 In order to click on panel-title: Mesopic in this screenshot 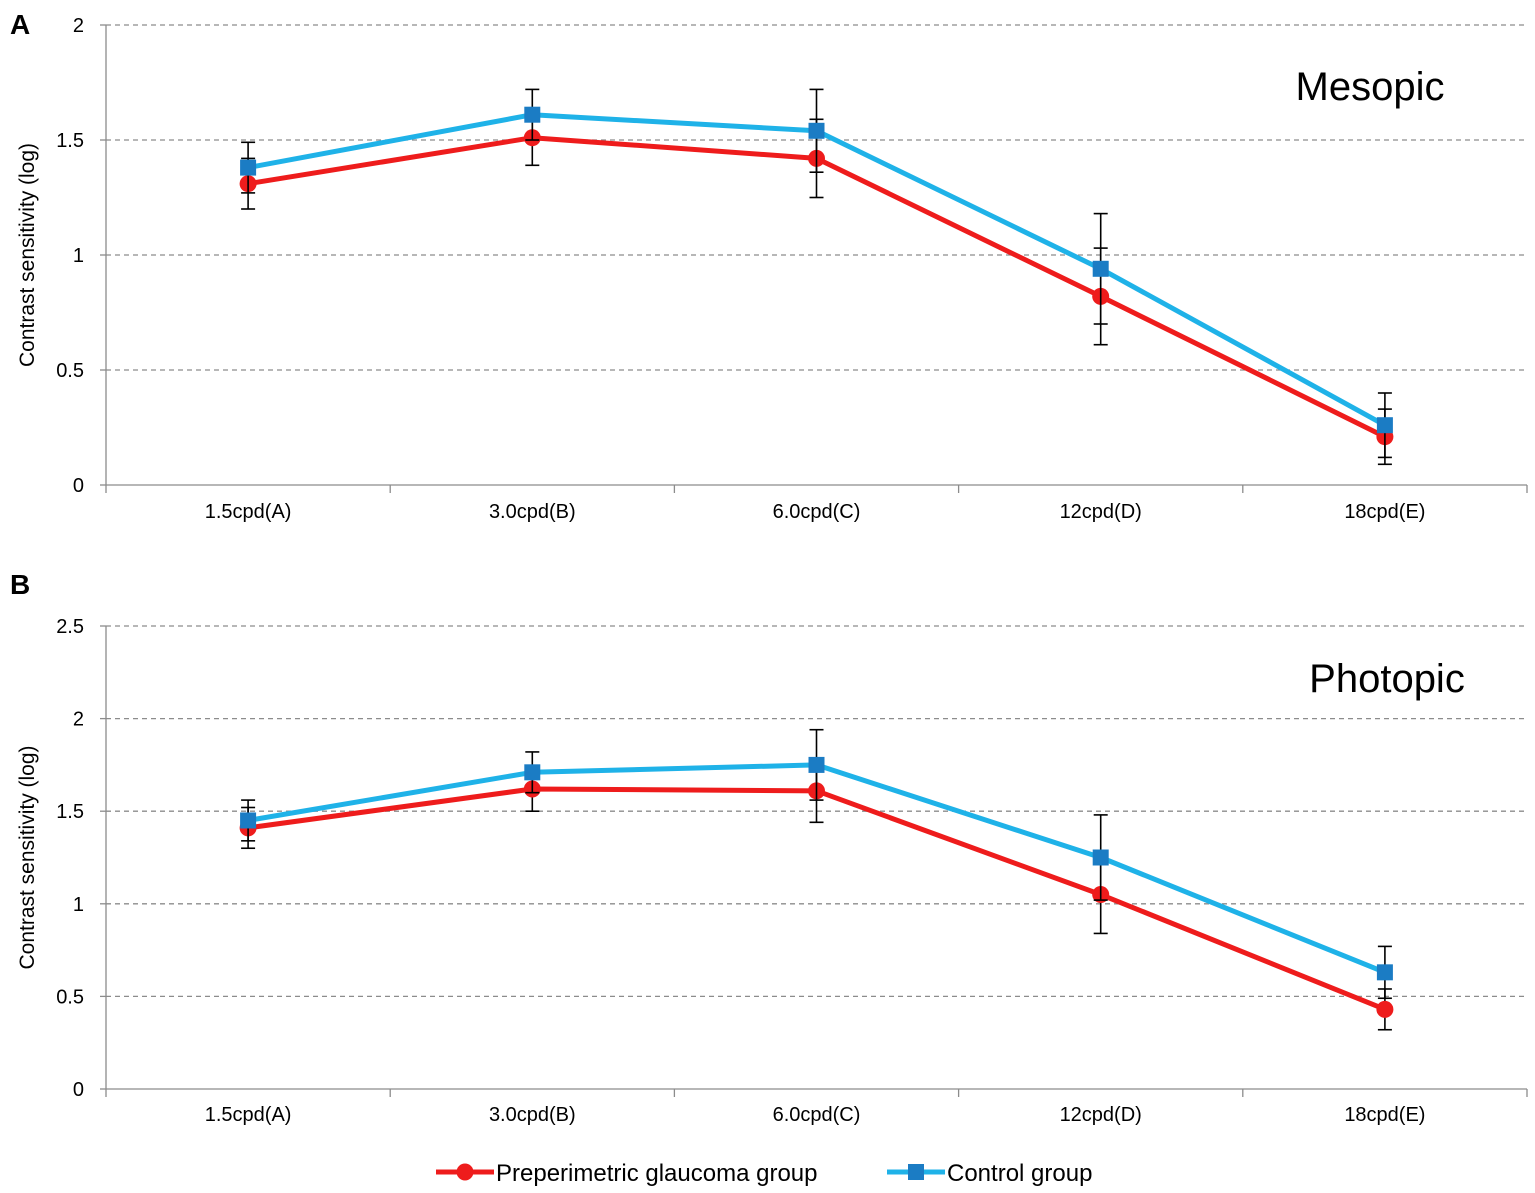, I will do `click(1370, 87)`.